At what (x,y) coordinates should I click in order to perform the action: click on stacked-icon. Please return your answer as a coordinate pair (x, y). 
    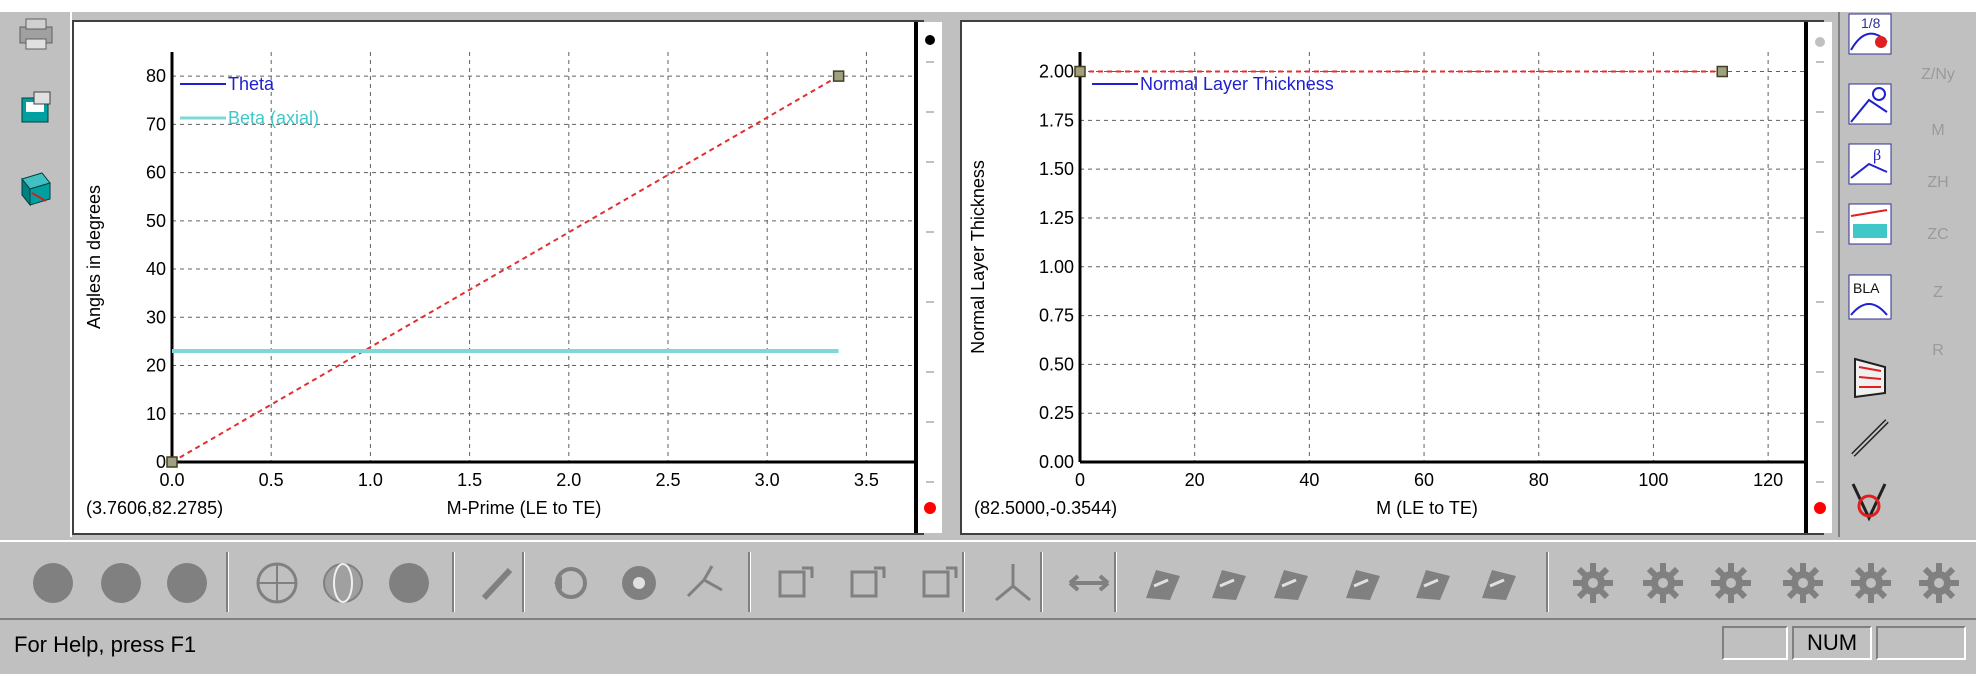
    Looking at the image, I should click on (1870, 377).